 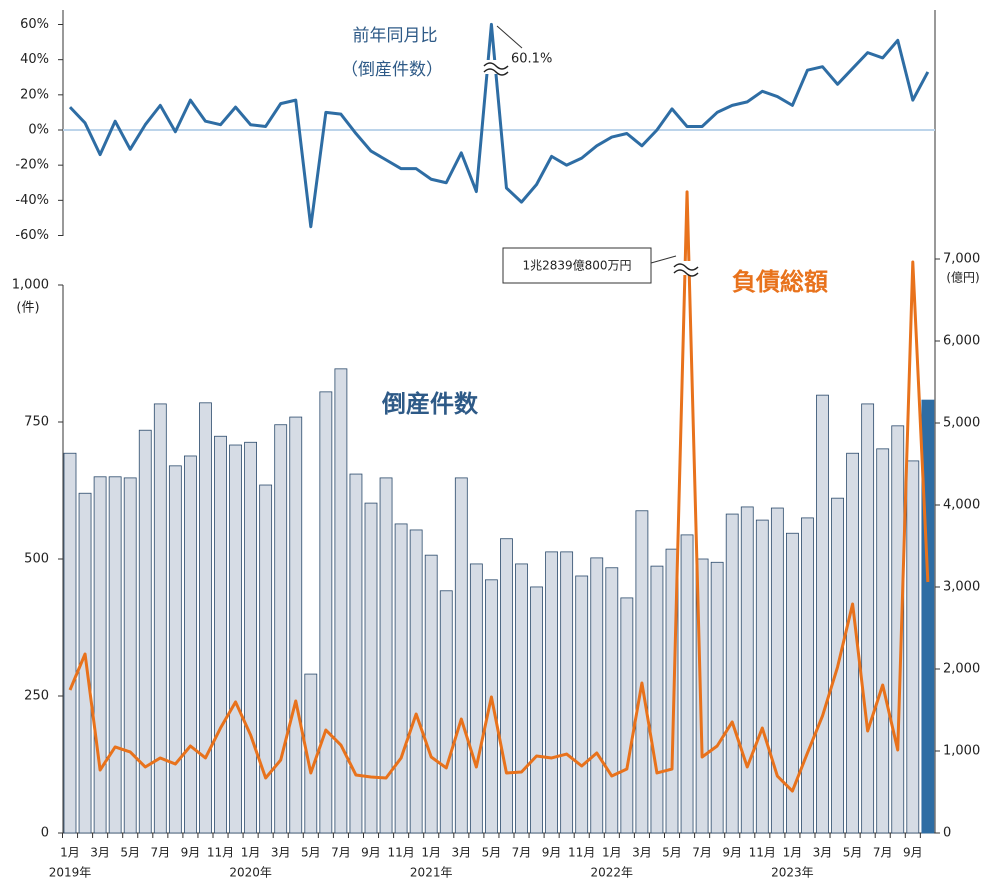 I want to click on year-label: 2023年, so click(x=792, y=873).